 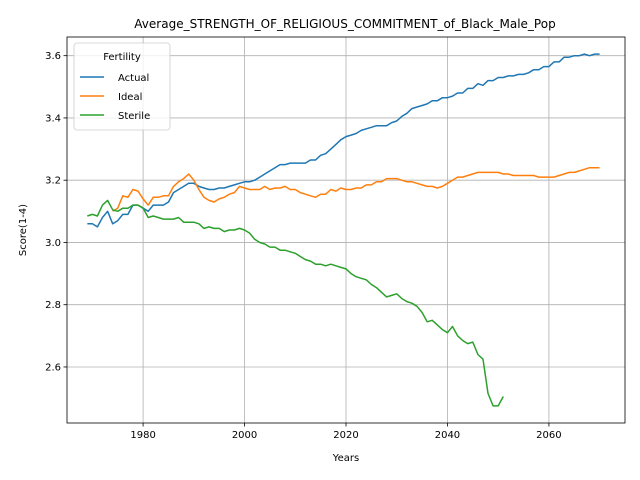 What do you see at coordinates (134, 116) in the screenshot?
I see `legend-label-sterile: Sterile` at bounding box center [134, 116].